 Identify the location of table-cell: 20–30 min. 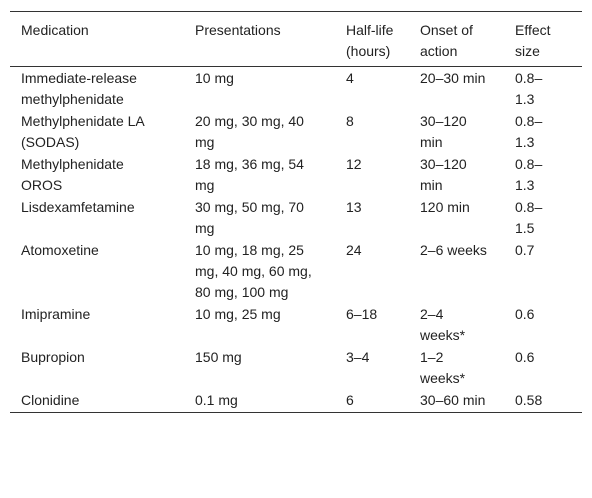
(453, 78).